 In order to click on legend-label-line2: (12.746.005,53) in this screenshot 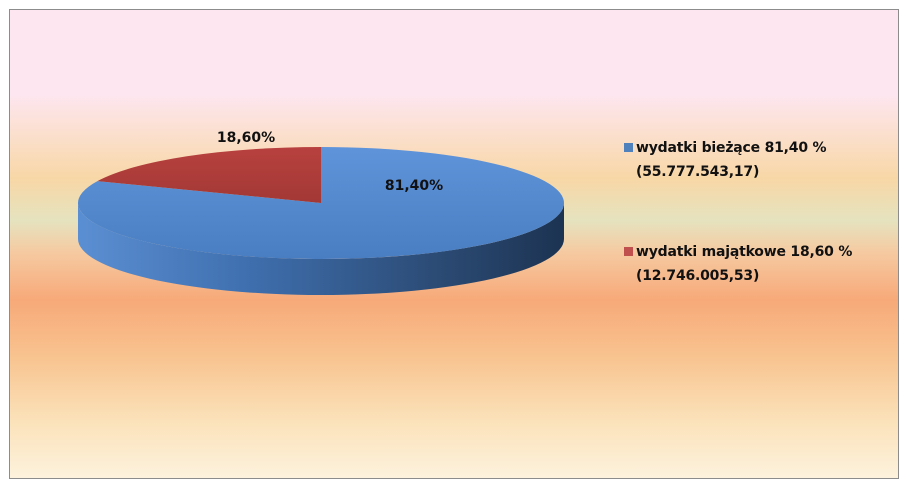, I will do `click(744, 276)`.